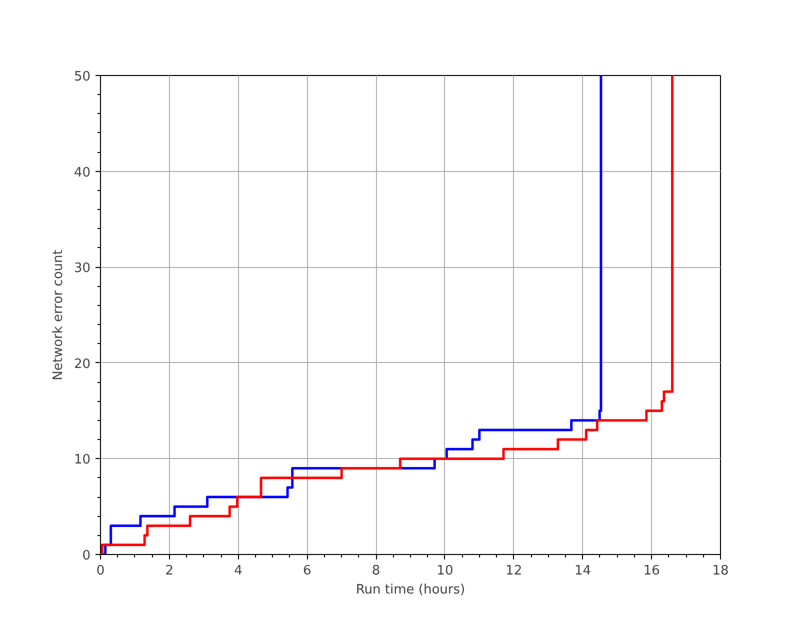 The width and height of the screenshot is (800, 623). I want to click on y-tick-label: 50, so click(82, 77).